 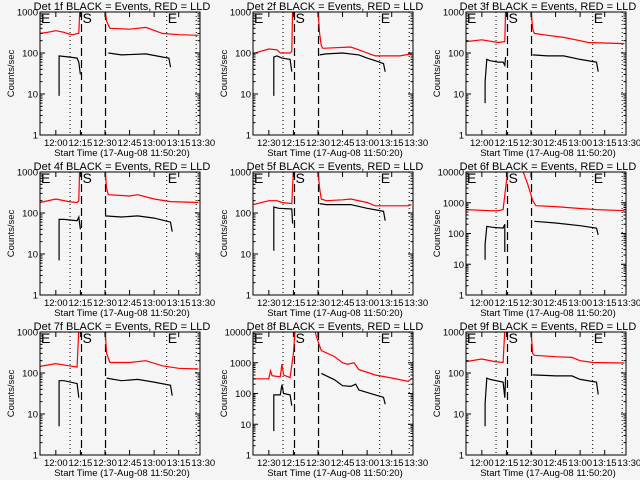 What do you see at coordinates (238, 333) in the screenshot?
I see `y-tick-label: 10000` at bounding box center [238, 333].